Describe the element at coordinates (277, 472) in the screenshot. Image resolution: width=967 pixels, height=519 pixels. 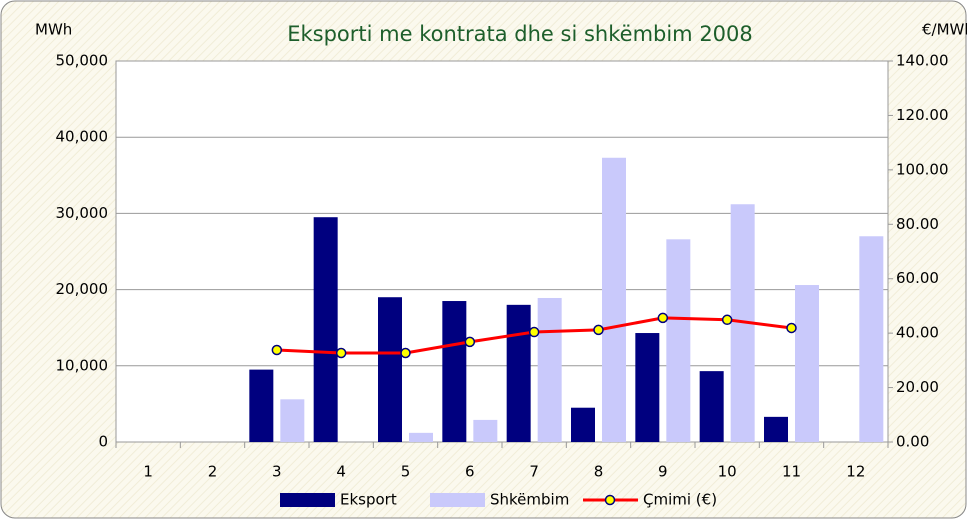
I see `x-tick-label: 3` at that location.